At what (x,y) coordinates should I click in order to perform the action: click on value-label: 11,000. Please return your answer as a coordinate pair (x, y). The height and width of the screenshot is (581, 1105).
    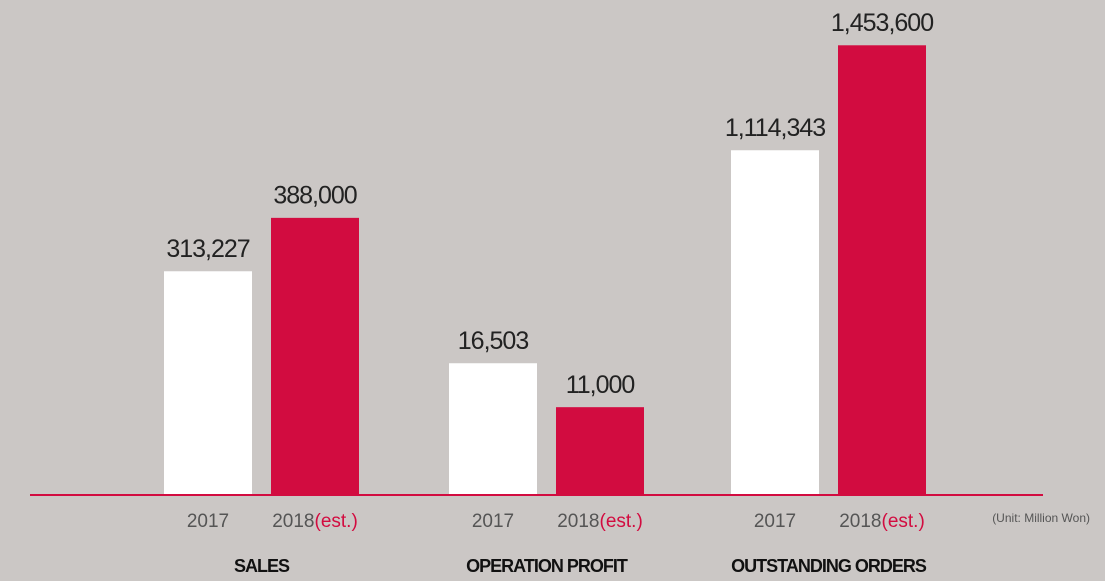
    Looking at the image, I should click on (600, 385).